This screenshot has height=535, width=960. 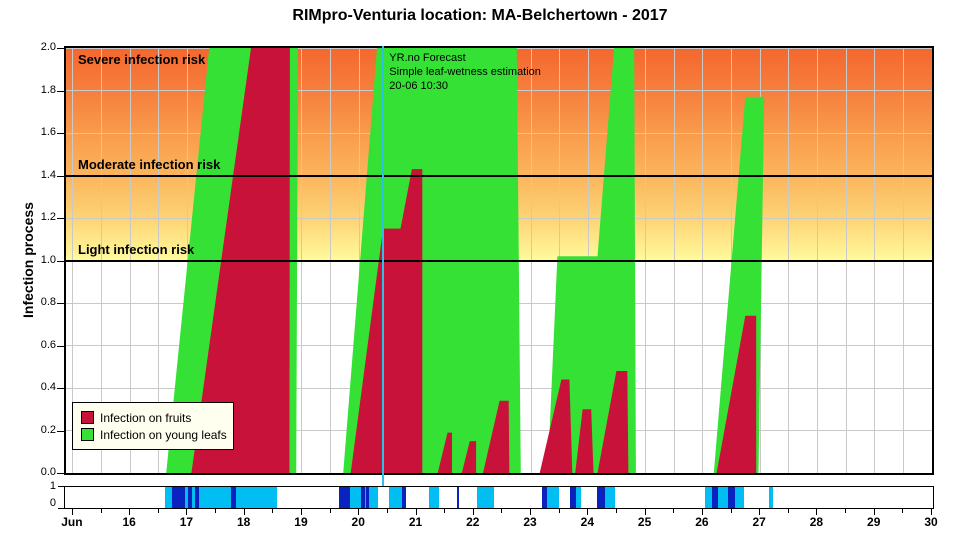 What do you see at coordinates (48, 472) in the screenshot?
I see `y-tick-label: 0.0` at bounding box center [48, 472].